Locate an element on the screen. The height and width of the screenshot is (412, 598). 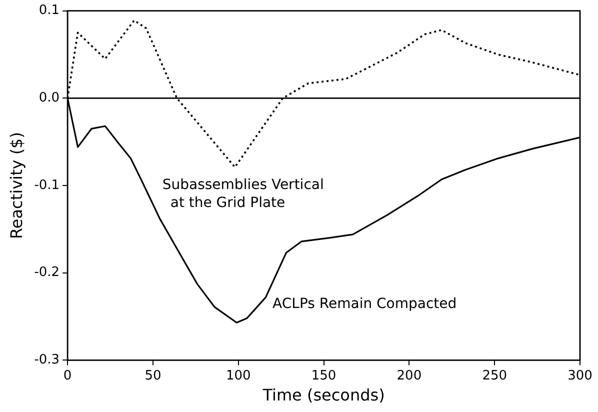
annotation: Subassemblies Vertical at the Grid Plate is located at coordinates (243, 194).